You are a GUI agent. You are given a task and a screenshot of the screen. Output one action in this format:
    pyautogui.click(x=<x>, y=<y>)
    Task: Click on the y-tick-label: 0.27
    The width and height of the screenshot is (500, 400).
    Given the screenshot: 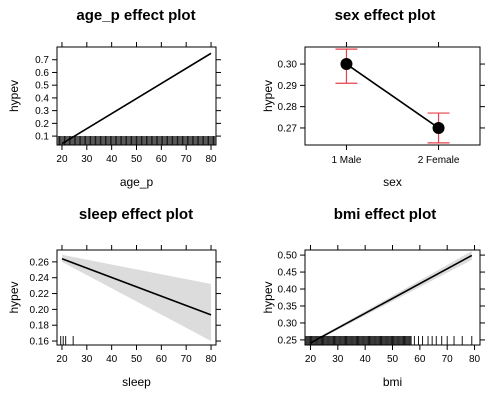 What is the action you would take?
    pyautogui.click(x=288, y=128)
    